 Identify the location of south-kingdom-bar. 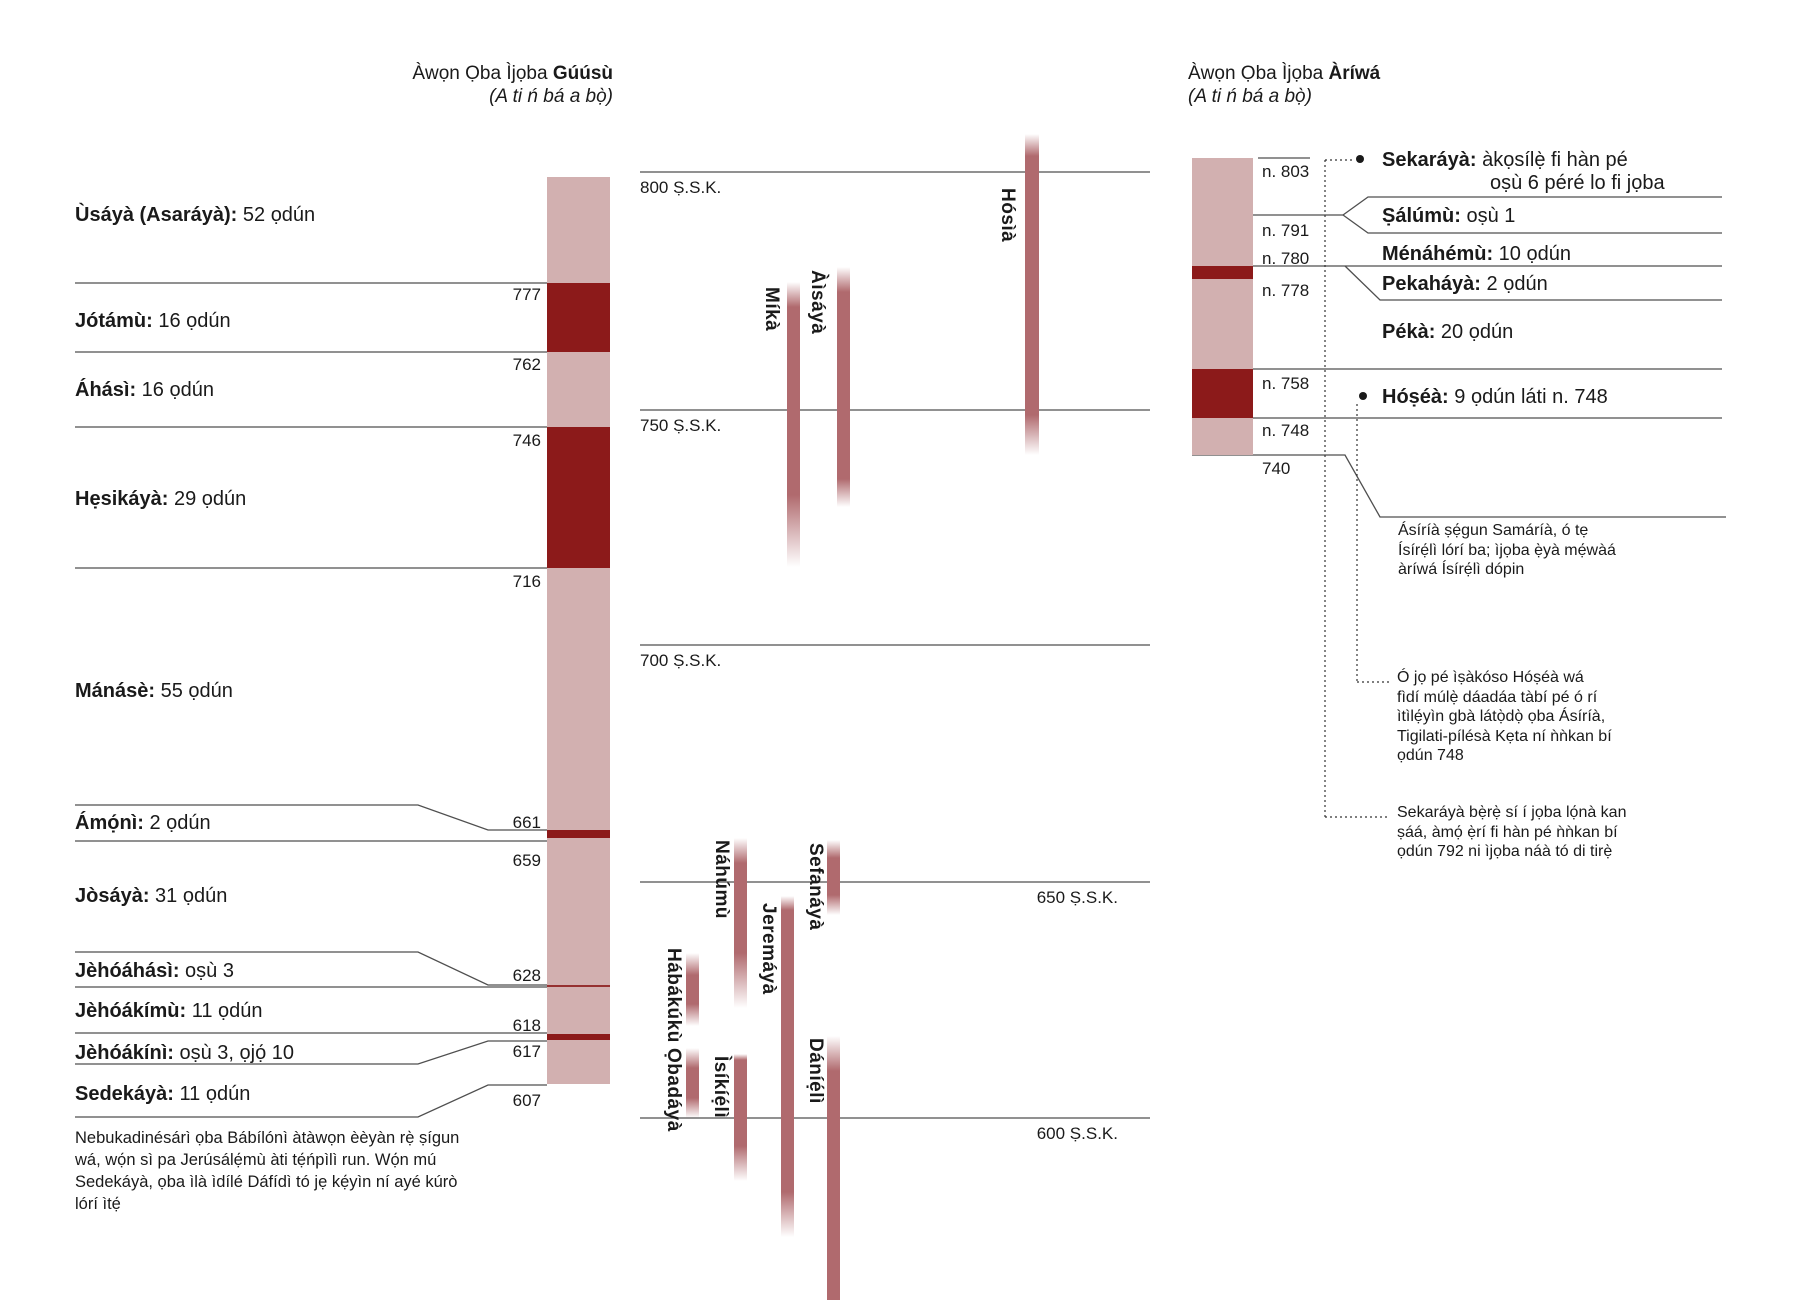
(578, 630).